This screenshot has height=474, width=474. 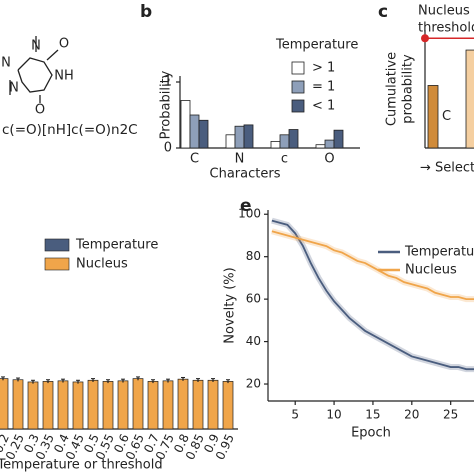 I want to click on y-axis-label: probability, so click(x=408, y=89).